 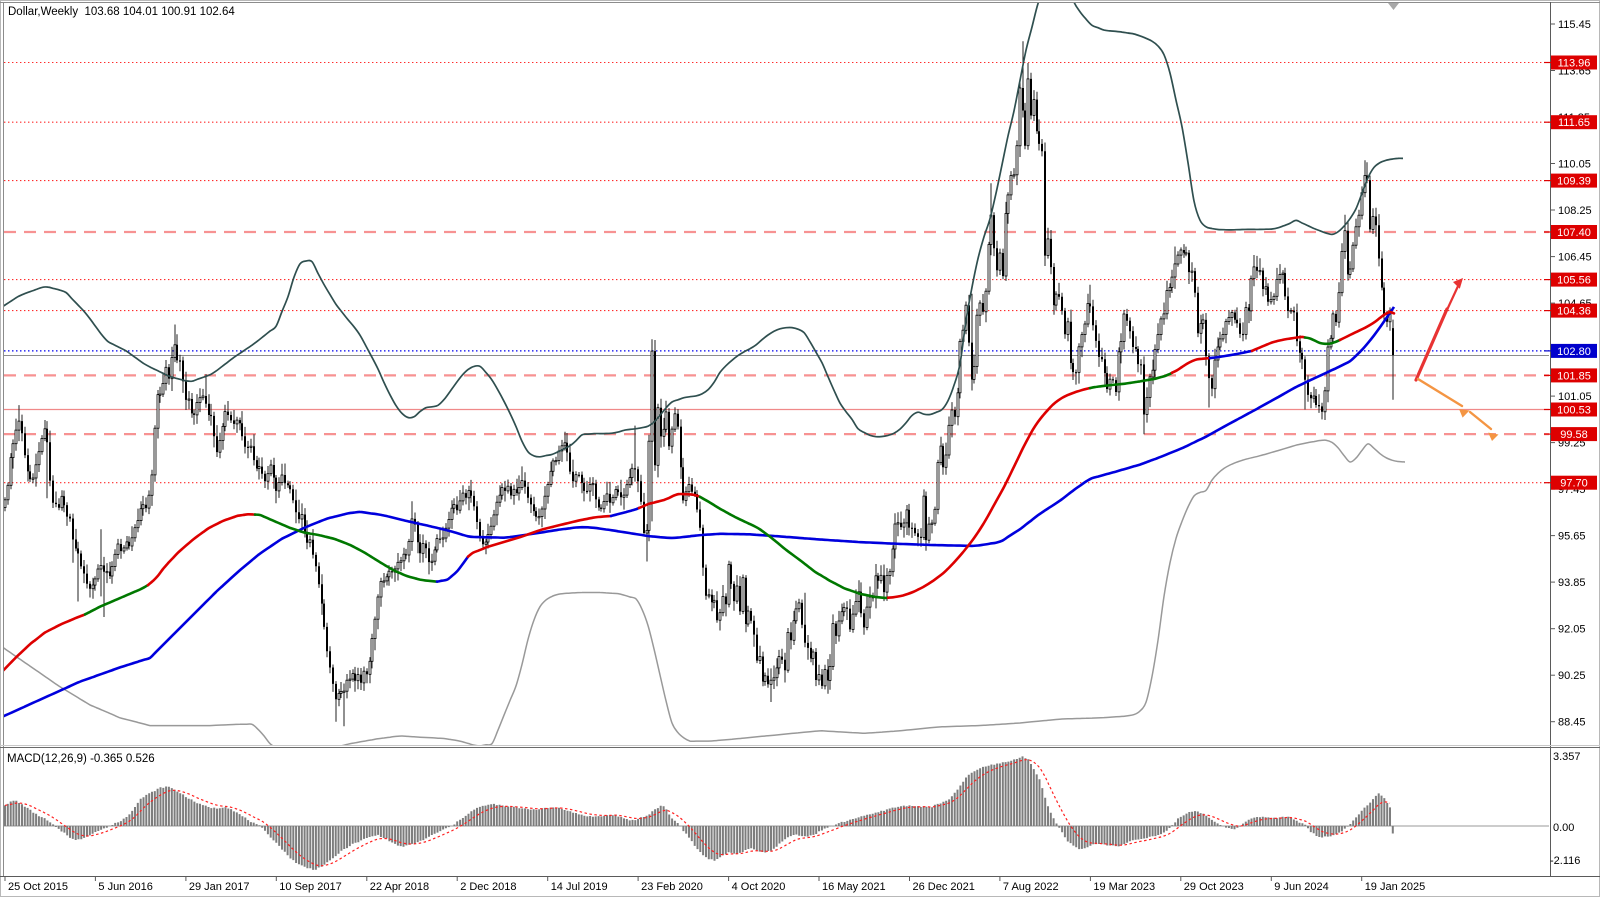 What do you see at coordinates (1572, 723) in the screenshot?
I see `svg-text: 88.45` at bounding box center [1572, 723].